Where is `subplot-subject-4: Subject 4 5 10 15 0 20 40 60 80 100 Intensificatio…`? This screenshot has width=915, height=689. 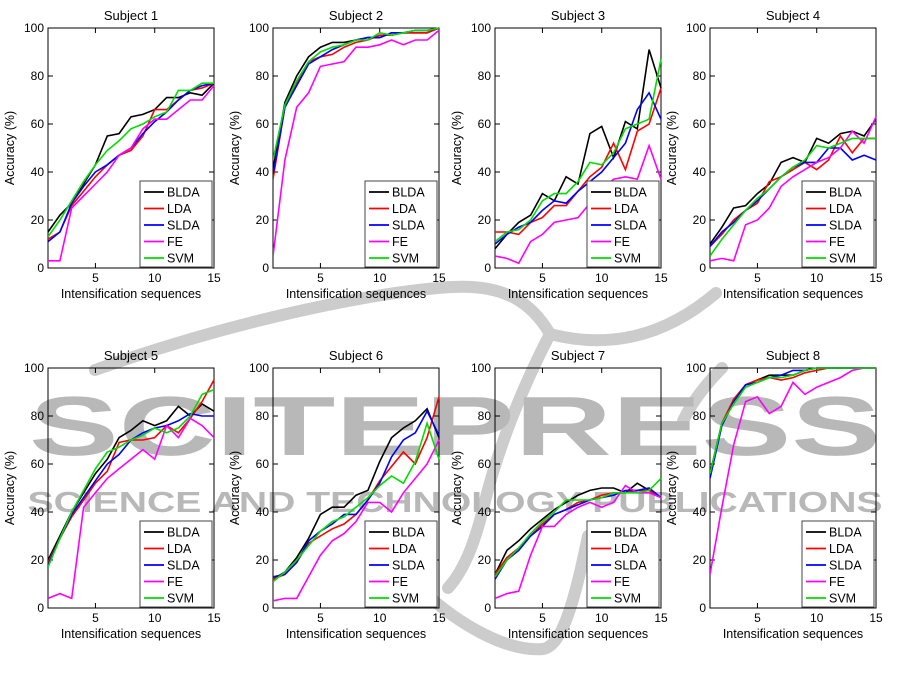 subplot-subject-4: Subject 4 5 10 15 0 20 40 60 80 100 Intensificatio… is located at coordinates (775, 157).